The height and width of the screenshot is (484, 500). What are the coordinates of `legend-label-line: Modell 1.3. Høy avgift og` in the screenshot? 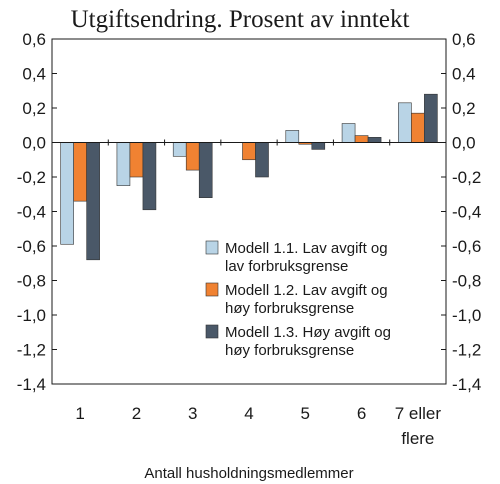 It's located at (308, 332).